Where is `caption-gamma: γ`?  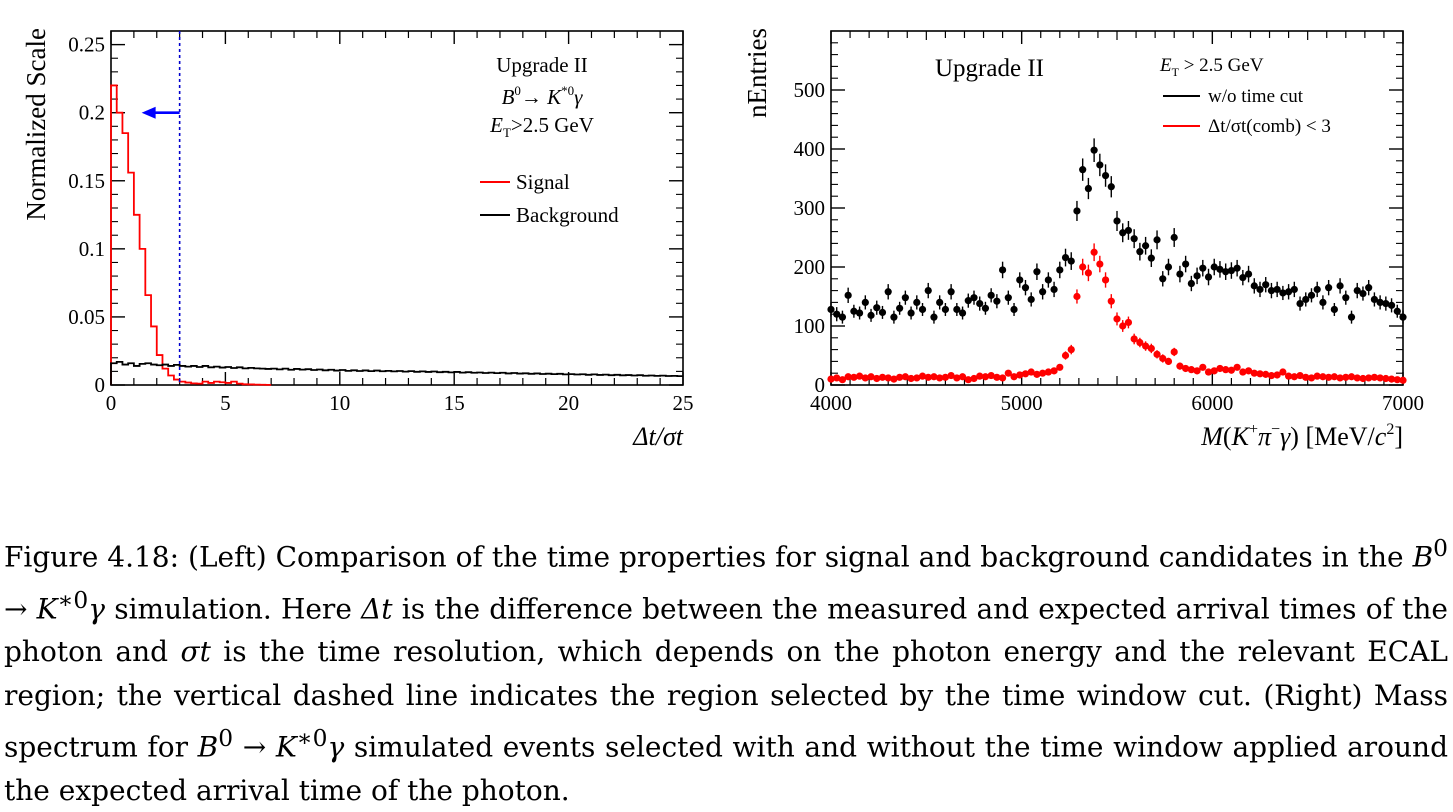 caption-gamma: γ is located at coordinates (97, 609).